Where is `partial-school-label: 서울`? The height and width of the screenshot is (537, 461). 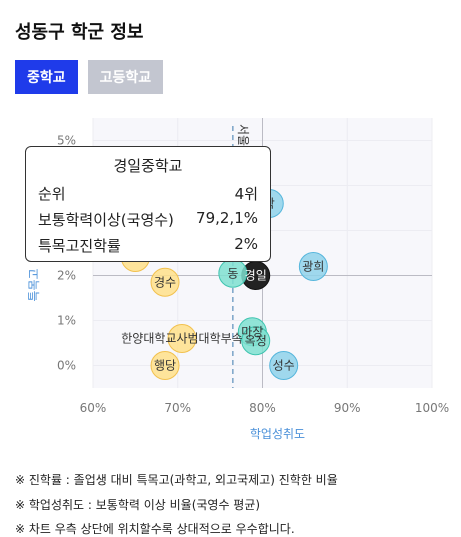
partial-school-label: 서울 is located at coordinates (243, 135).